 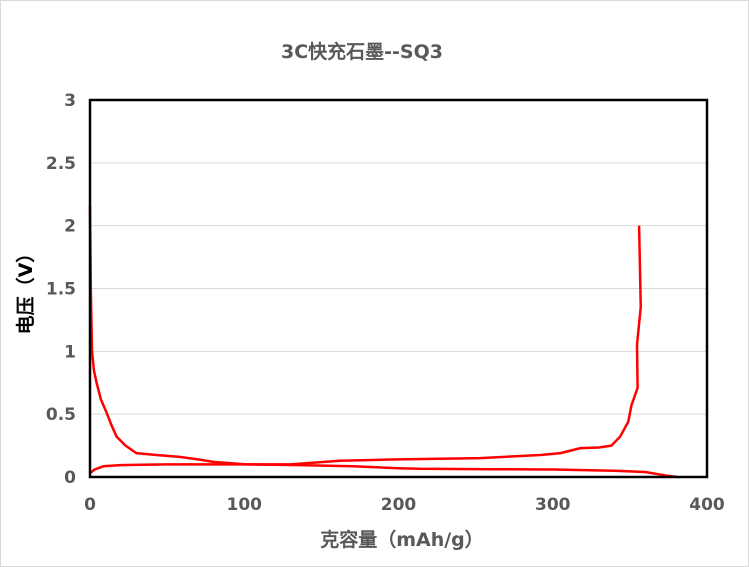 I want to click on x-tick-label: 200, so click(x=399, y=505).